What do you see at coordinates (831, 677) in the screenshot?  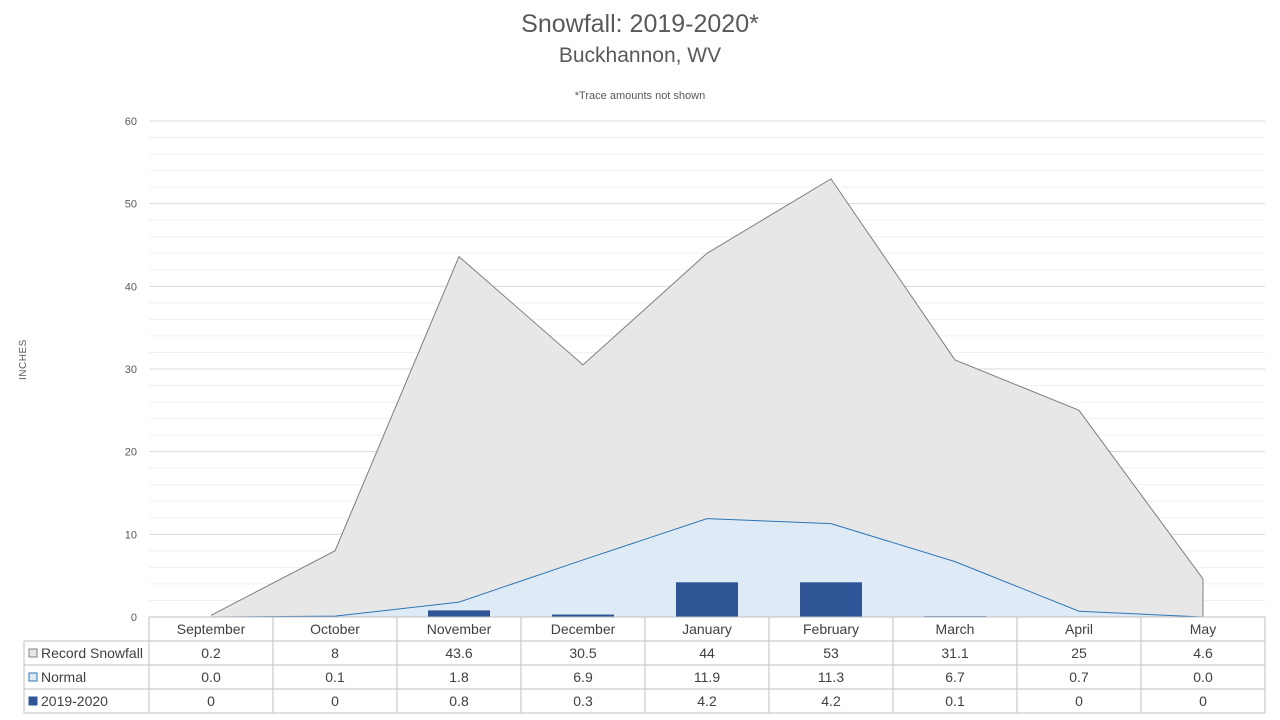 I see `data-label: 11.3` at bounding box center [831, 677].